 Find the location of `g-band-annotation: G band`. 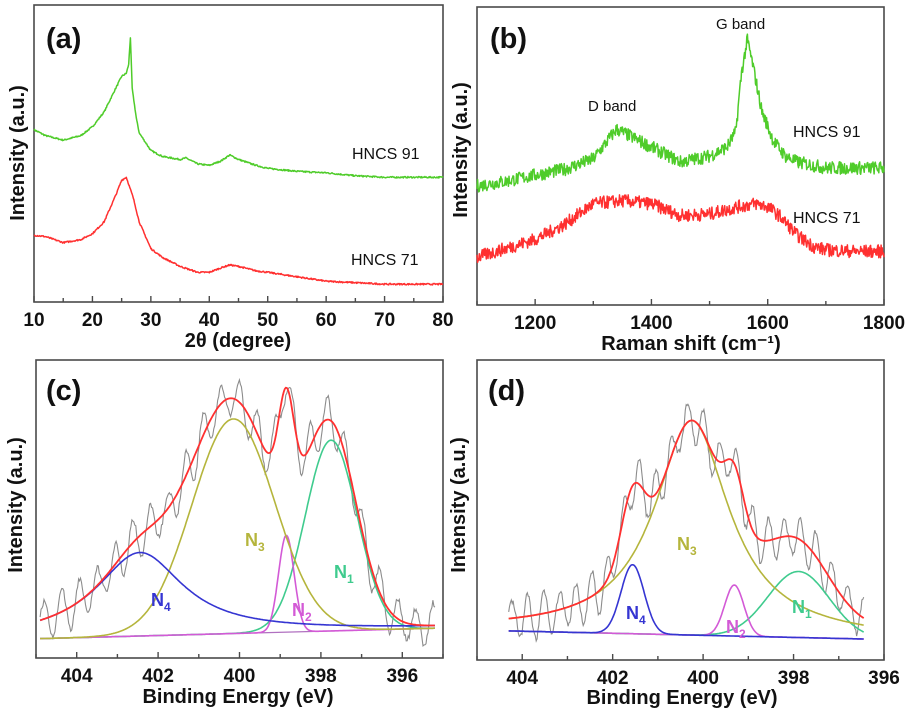

g-band-annotation: G band is located at coordinates (740, 24).